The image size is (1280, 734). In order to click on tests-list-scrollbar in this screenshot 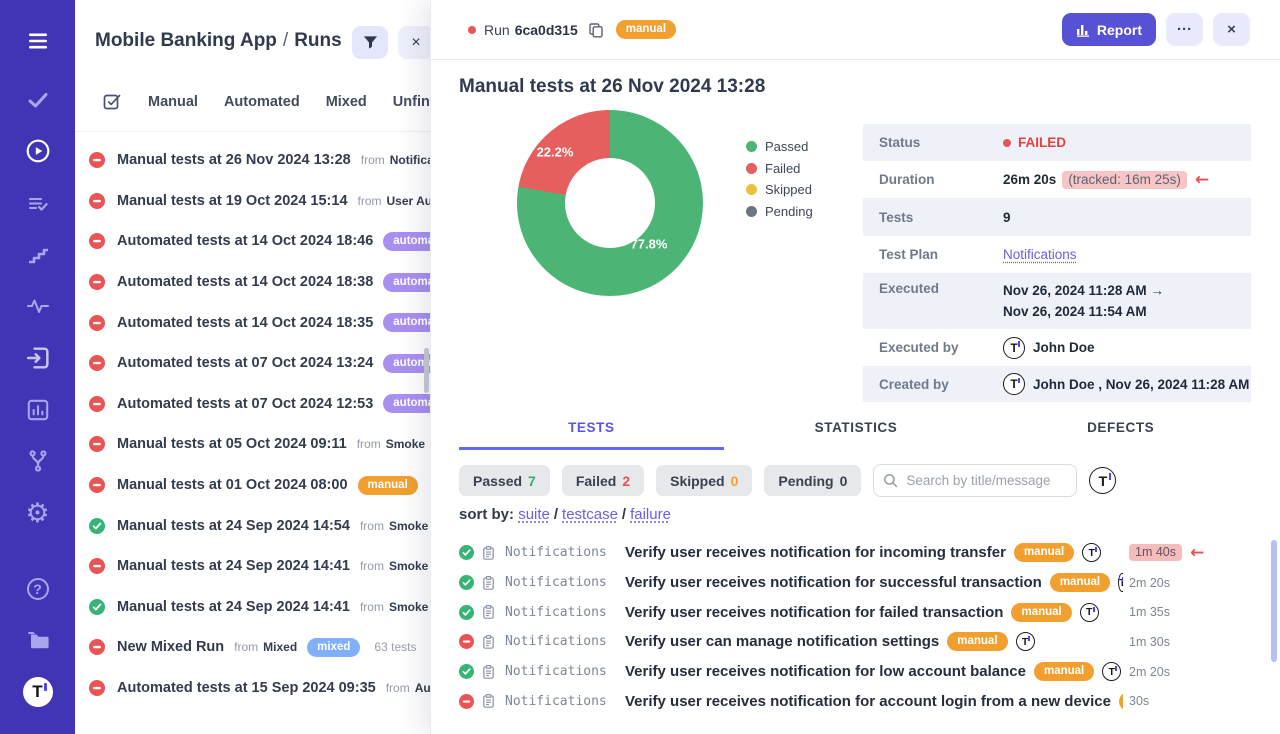, I will do `click(1274, 601)`.